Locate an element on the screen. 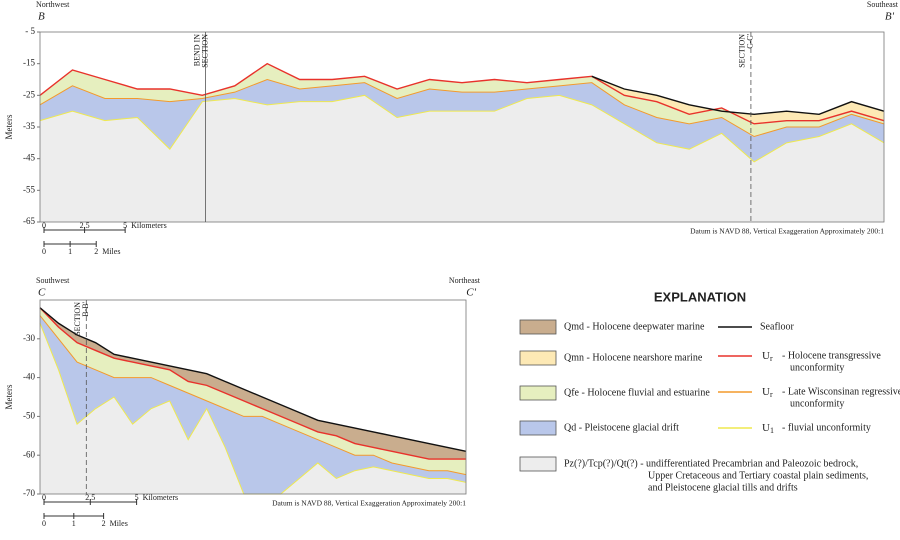  section-end: C is located at coordinates (42, 293).